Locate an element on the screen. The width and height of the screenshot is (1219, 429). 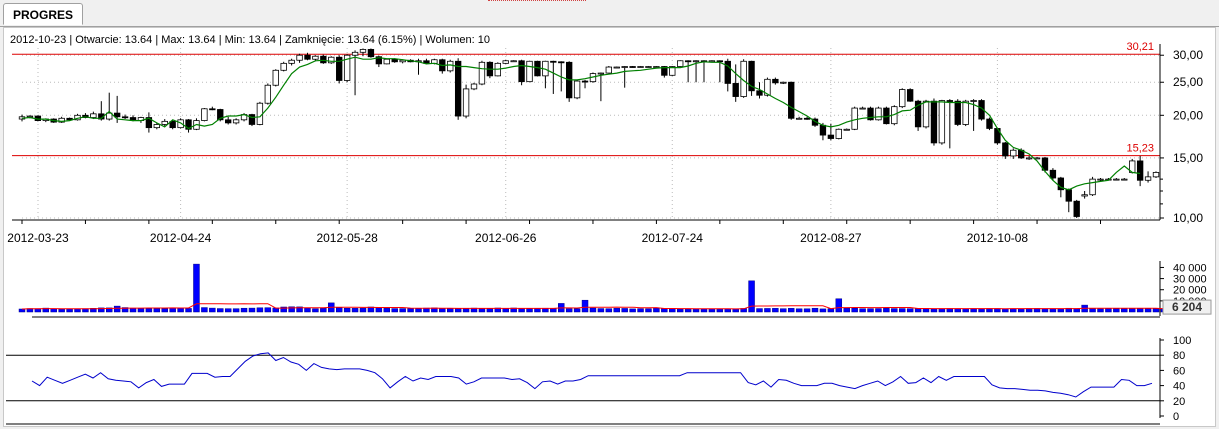
osc-tick-label: 100 is located at coordinates (1182, 341).